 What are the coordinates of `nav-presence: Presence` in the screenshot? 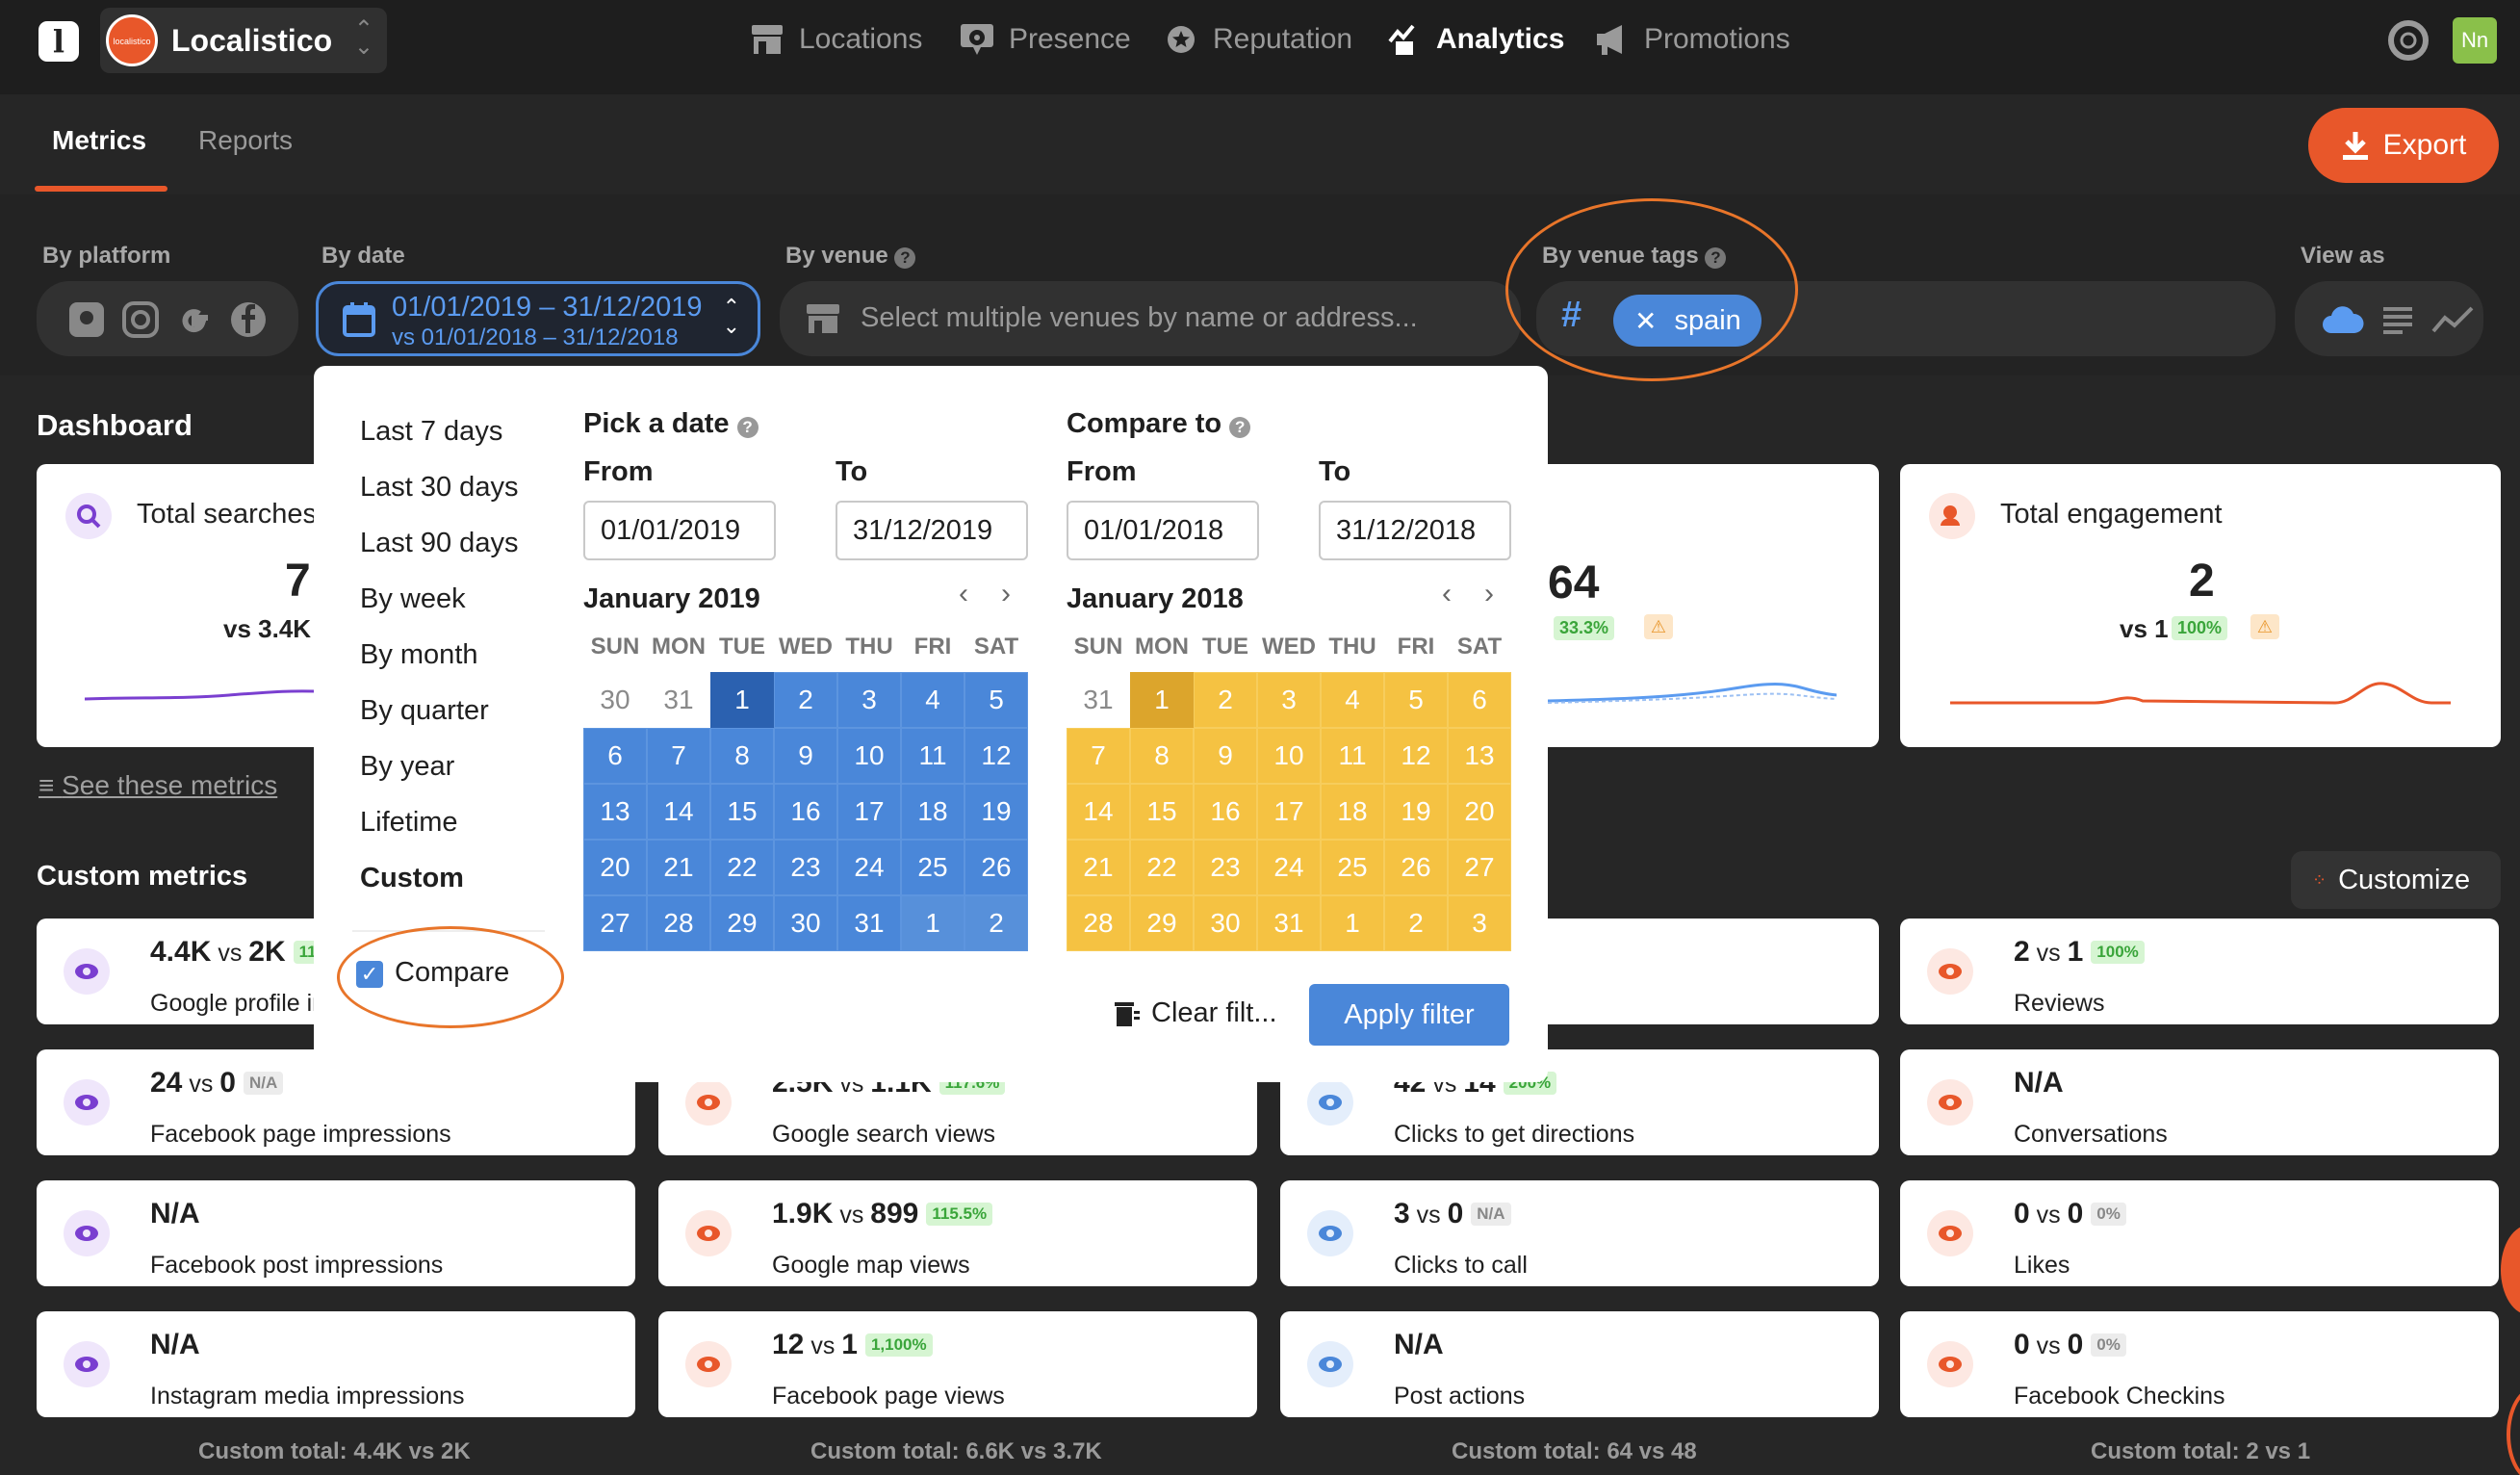 It's located at (1045, 40).